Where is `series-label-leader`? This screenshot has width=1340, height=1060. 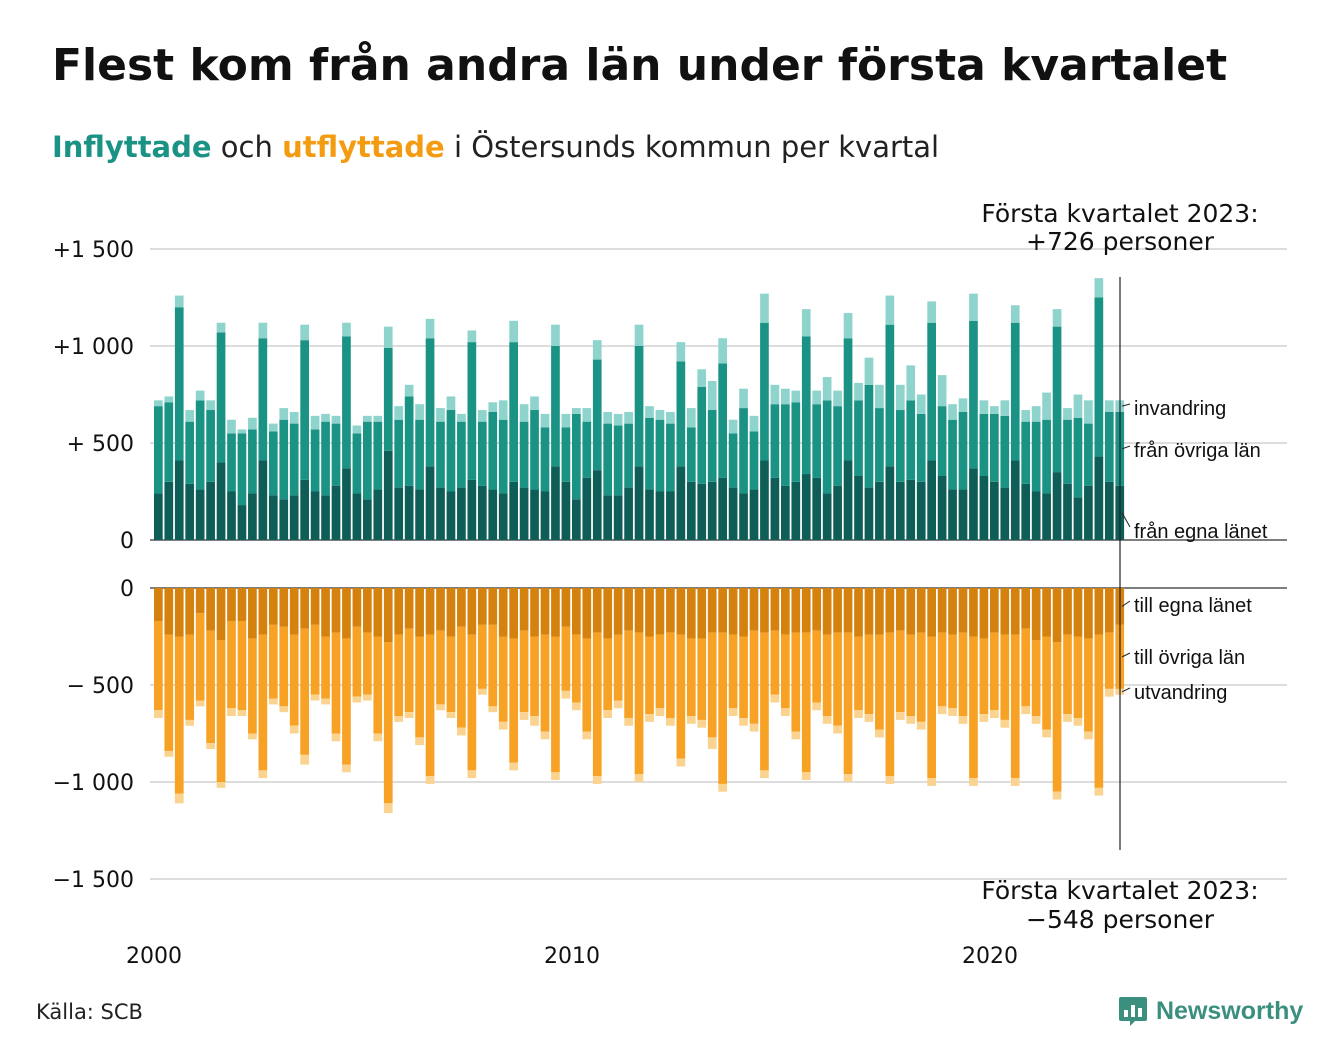 series-label-leader is located at coordinates (1126, 690).